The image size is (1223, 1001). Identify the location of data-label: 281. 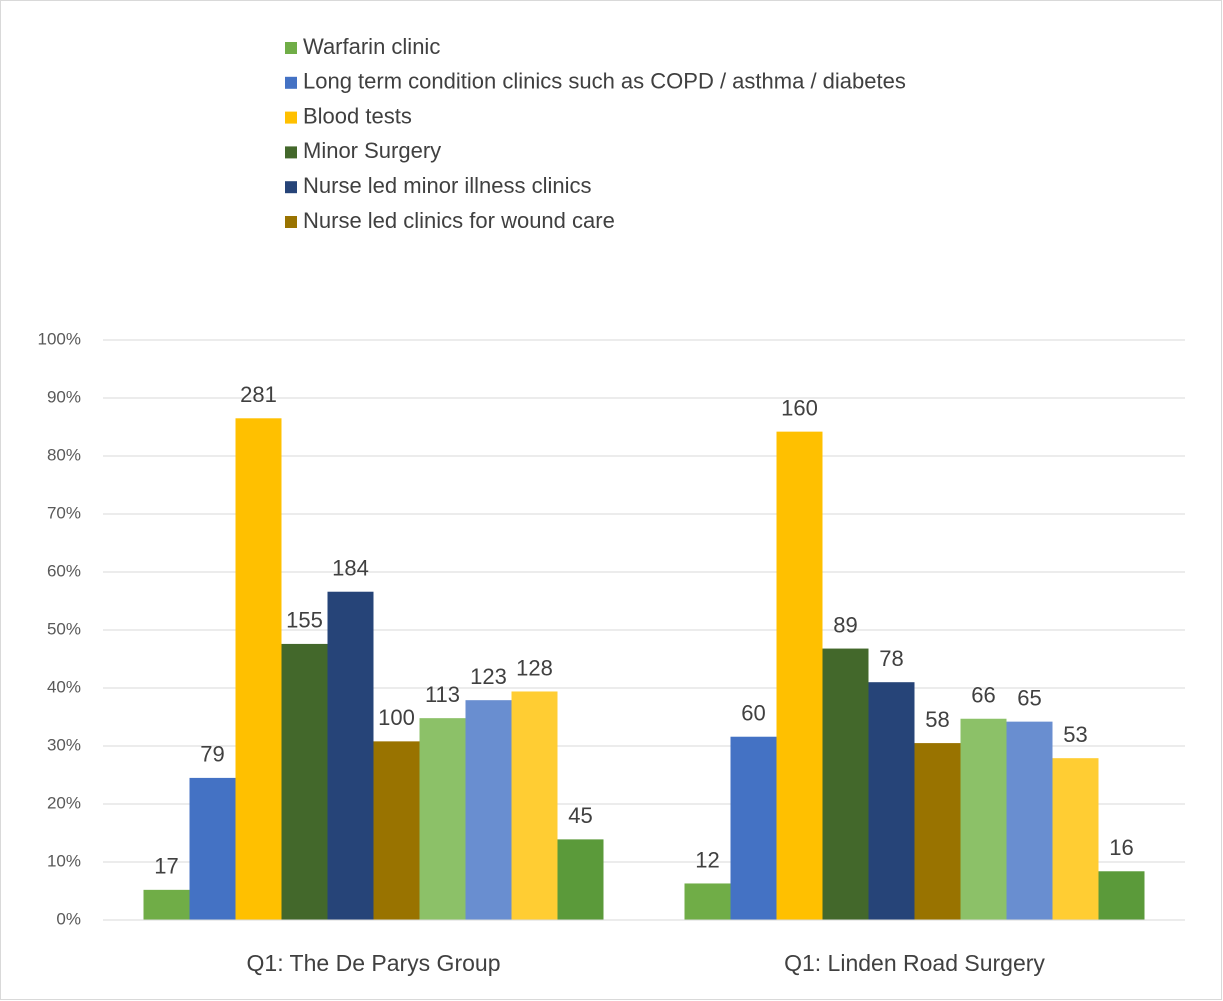
(258, 394).